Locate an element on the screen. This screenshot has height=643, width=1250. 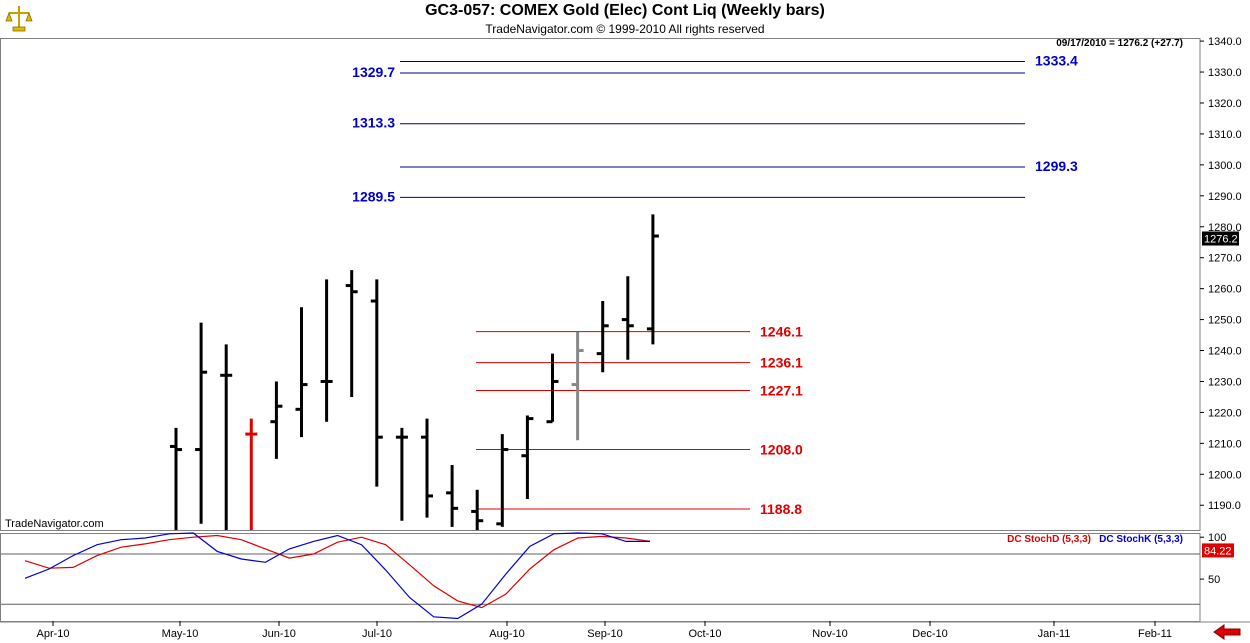
x-tick-label: Apr-10 is located at coordinates (52, 634).